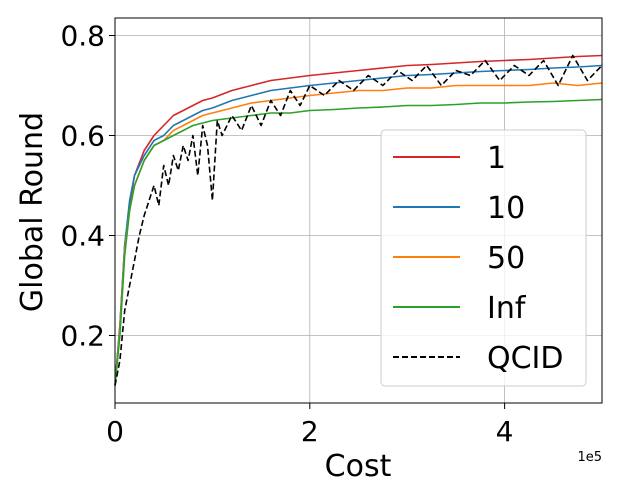 The height and width of the screenshot is (480, 640). I want to click on x-tick-label: 4, so click(505, 431).